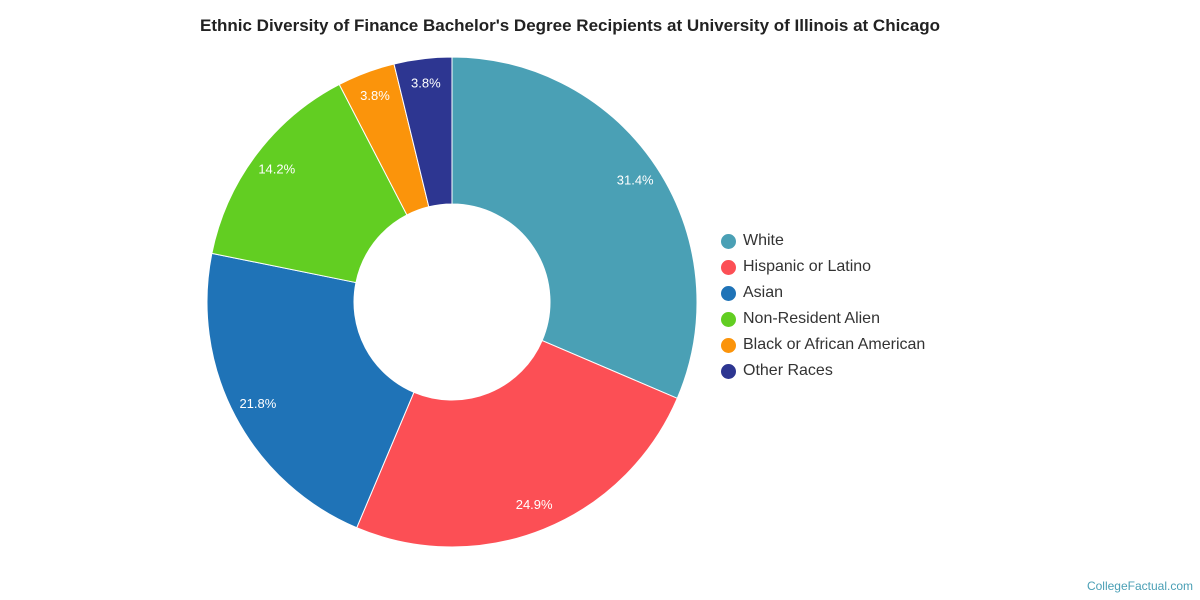 Image resolution: width=1200 pixels, height=600 pixels. Describe the element at coordinates (309, 183) in the screenshot. I see `slice-non-resident-alien` at that location.